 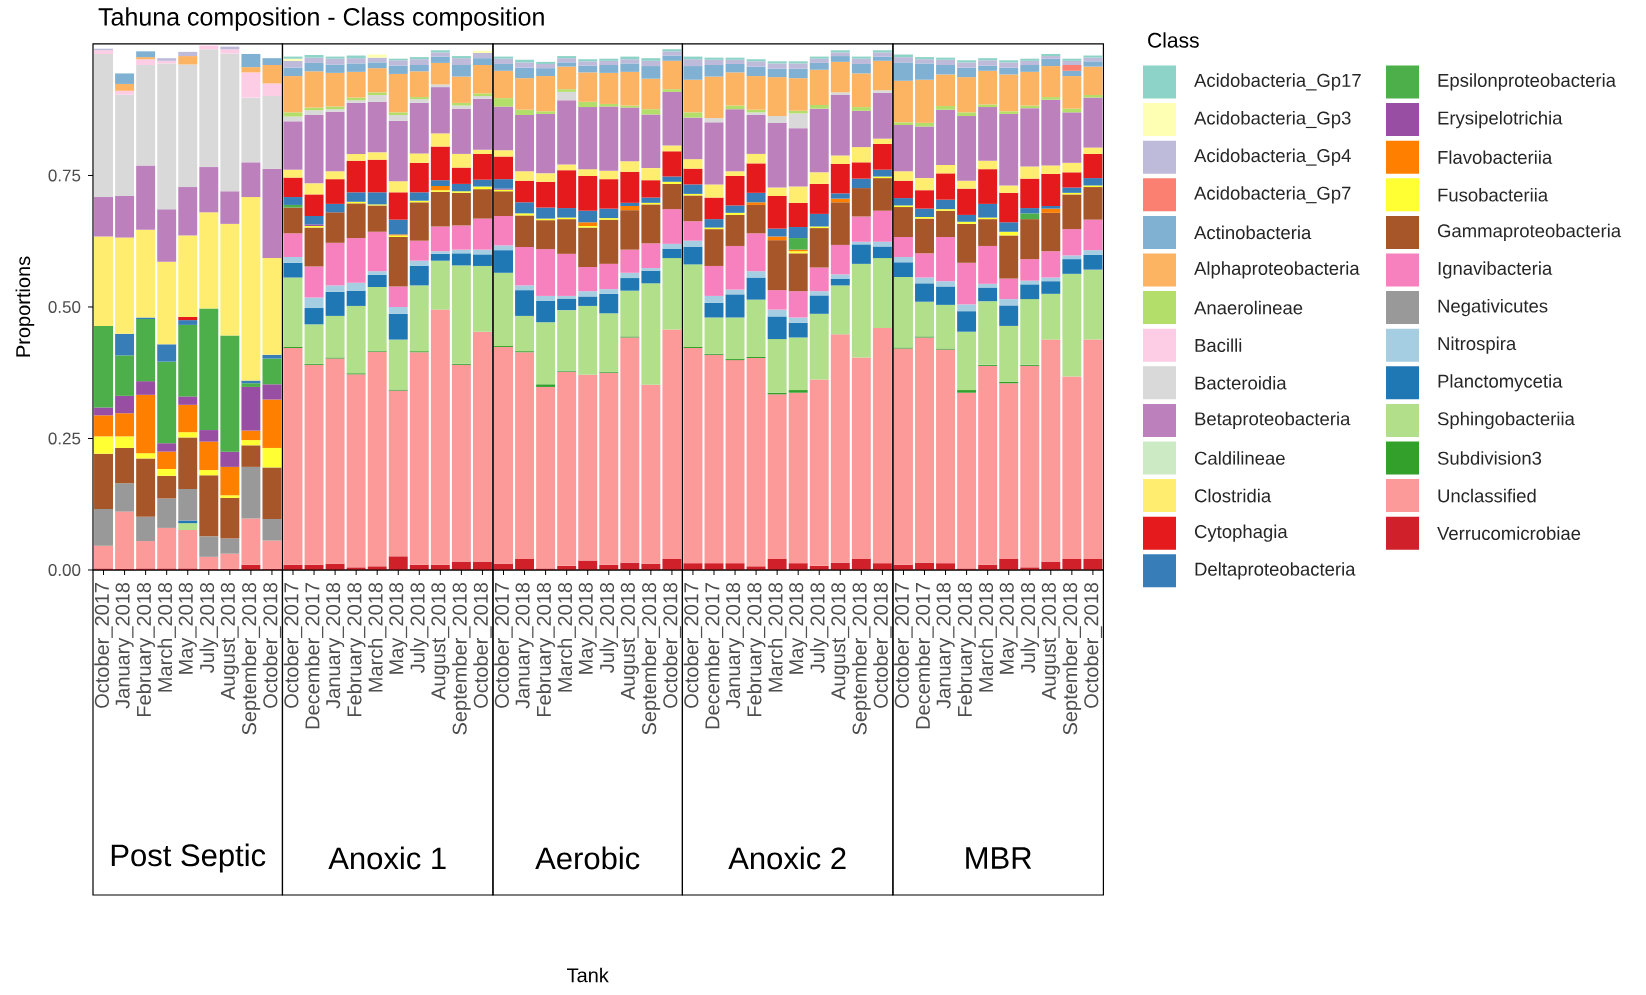 I want to click on legend-label: Acidobacteria_Gp3, so click(x=1272, y=119).